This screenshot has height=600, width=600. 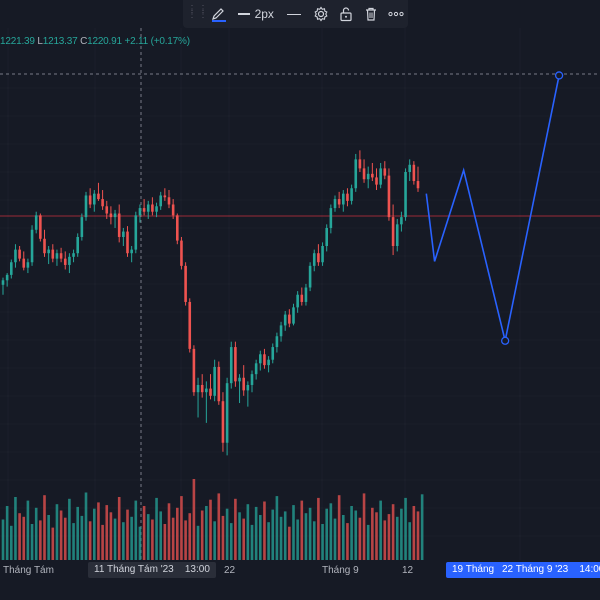 What do you see at coordinates (157, 41) in the screenshot?
I see `ohlc-change: +2.11 (+0.17%)` at bounding box center [157, 41].